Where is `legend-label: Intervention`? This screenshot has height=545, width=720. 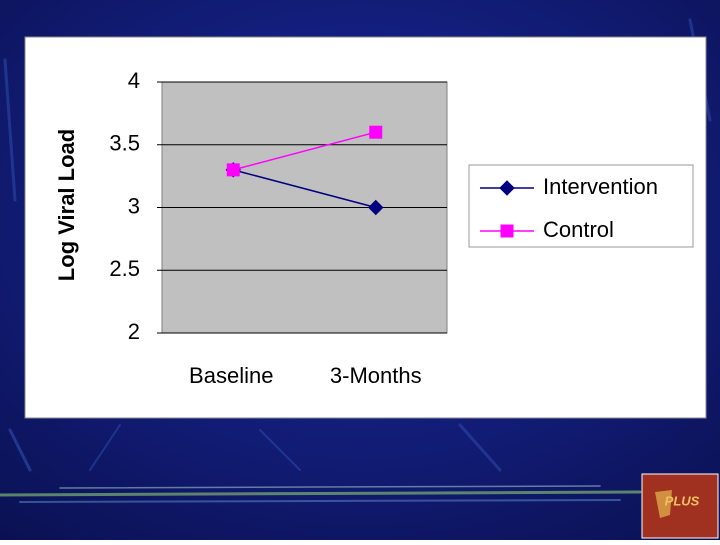 legend-label: Intervention is located at coordinates (600, 186).